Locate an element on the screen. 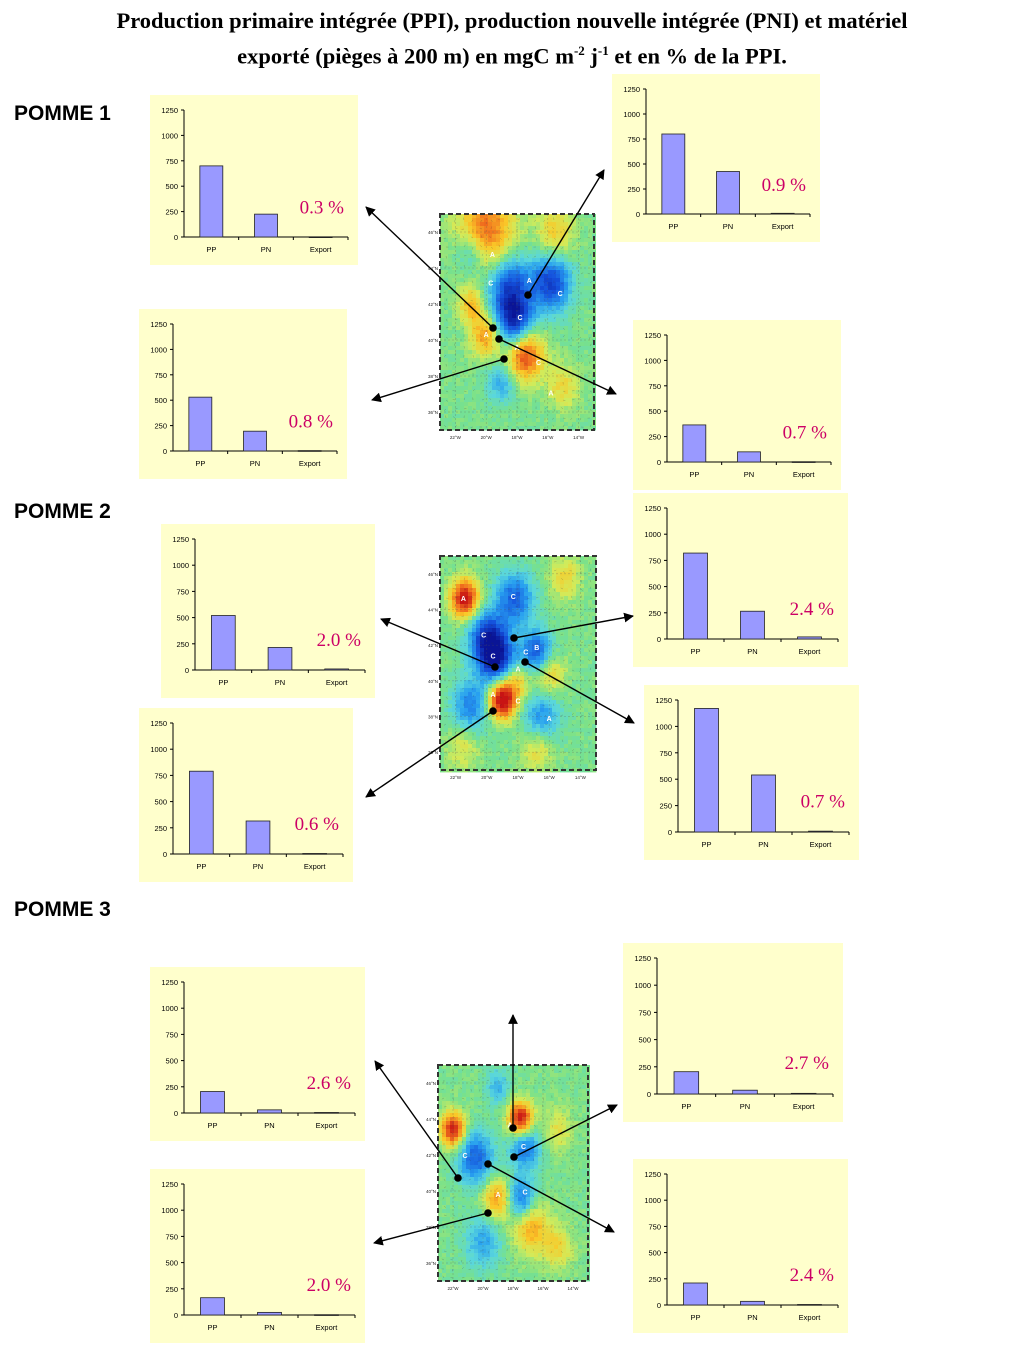 The width and height of the screenshot is (1024, 1365). export-percent-label: 2.0 % is located at coordinates (339, 640).